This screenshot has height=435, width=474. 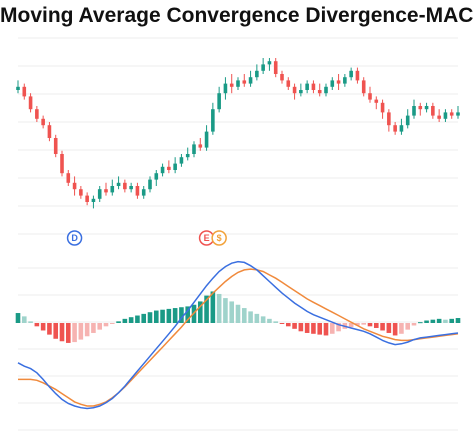 I want to click on event-marker: $, so click(x=219, y=238).